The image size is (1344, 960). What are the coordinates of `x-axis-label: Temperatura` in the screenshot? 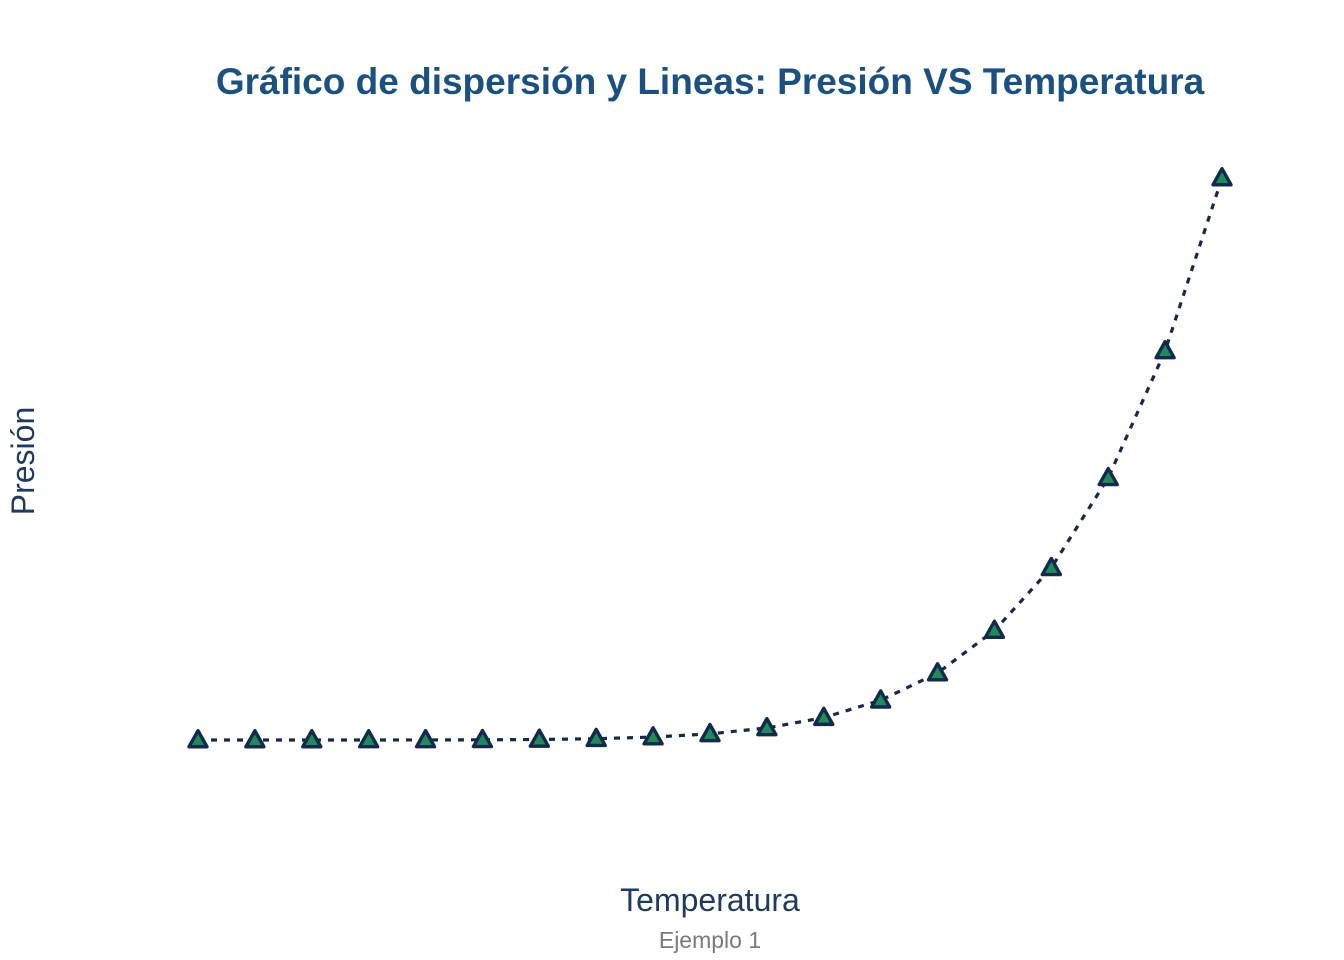 It's located at (710, 900).